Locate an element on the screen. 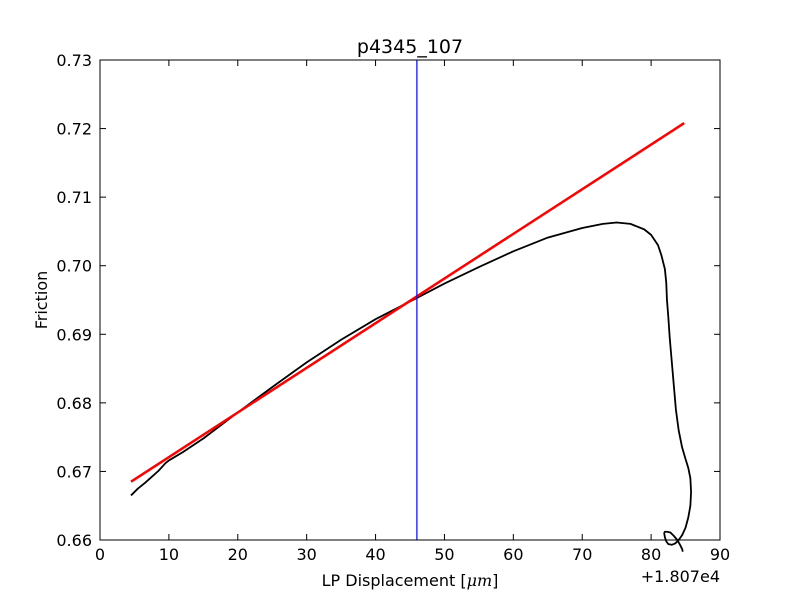 This screenshot has width=800, height=600. y-axis-label: Friction is located at coordinates (41, 300).